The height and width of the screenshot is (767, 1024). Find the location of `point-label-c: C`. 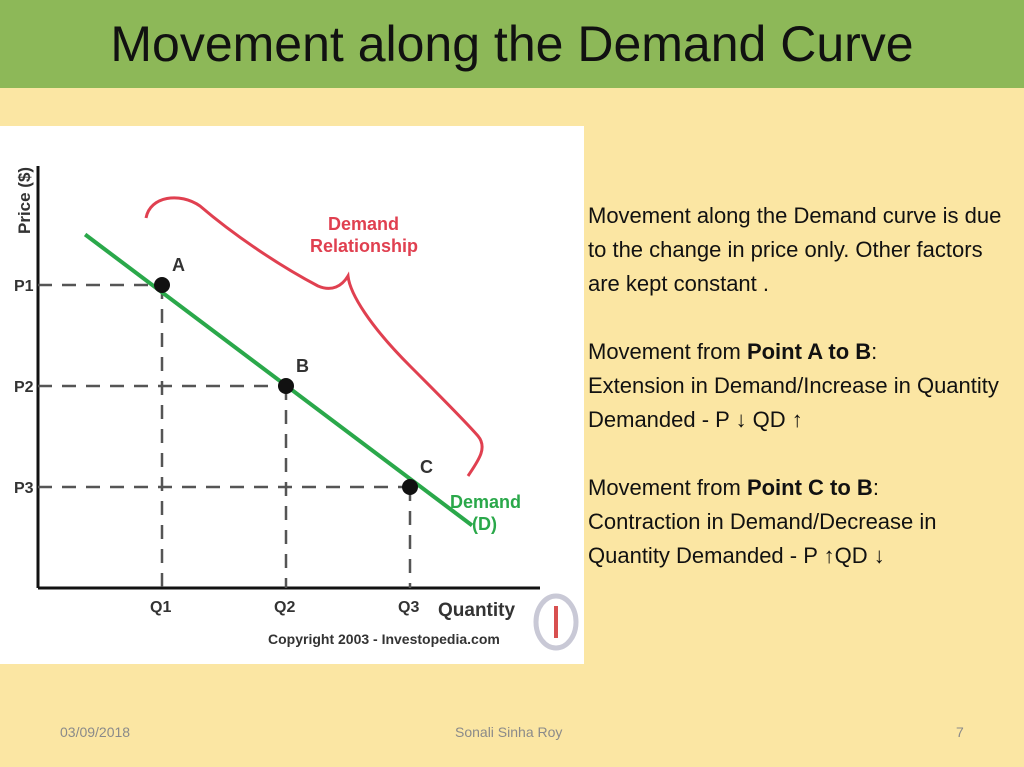

point-label-c: C is located at coordinates (426, 467).